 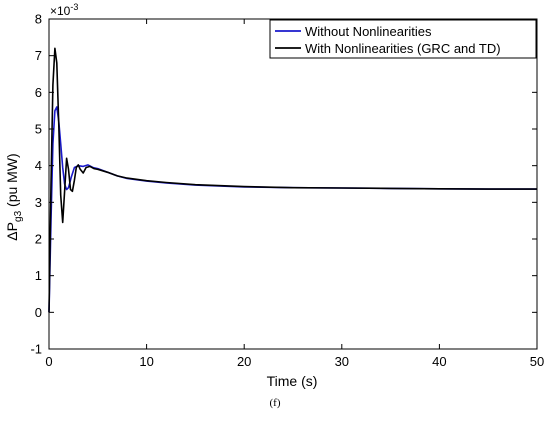 I want to click on legend-box, so click(x=403, y=39).